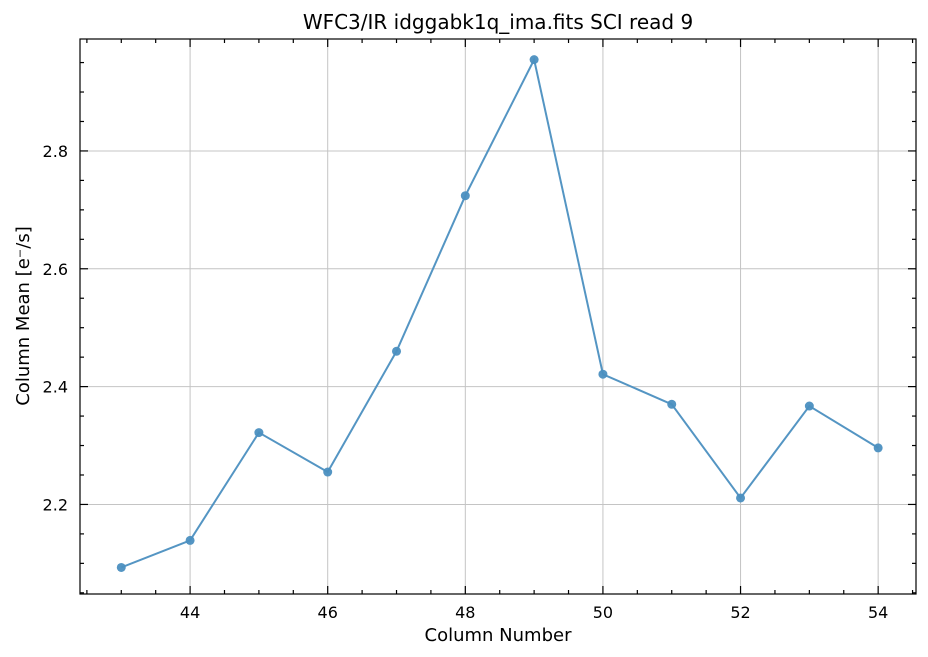 This screenshot has height=657, width=928. I want to click on y-tick-label: 2.6, so click(55, 269).